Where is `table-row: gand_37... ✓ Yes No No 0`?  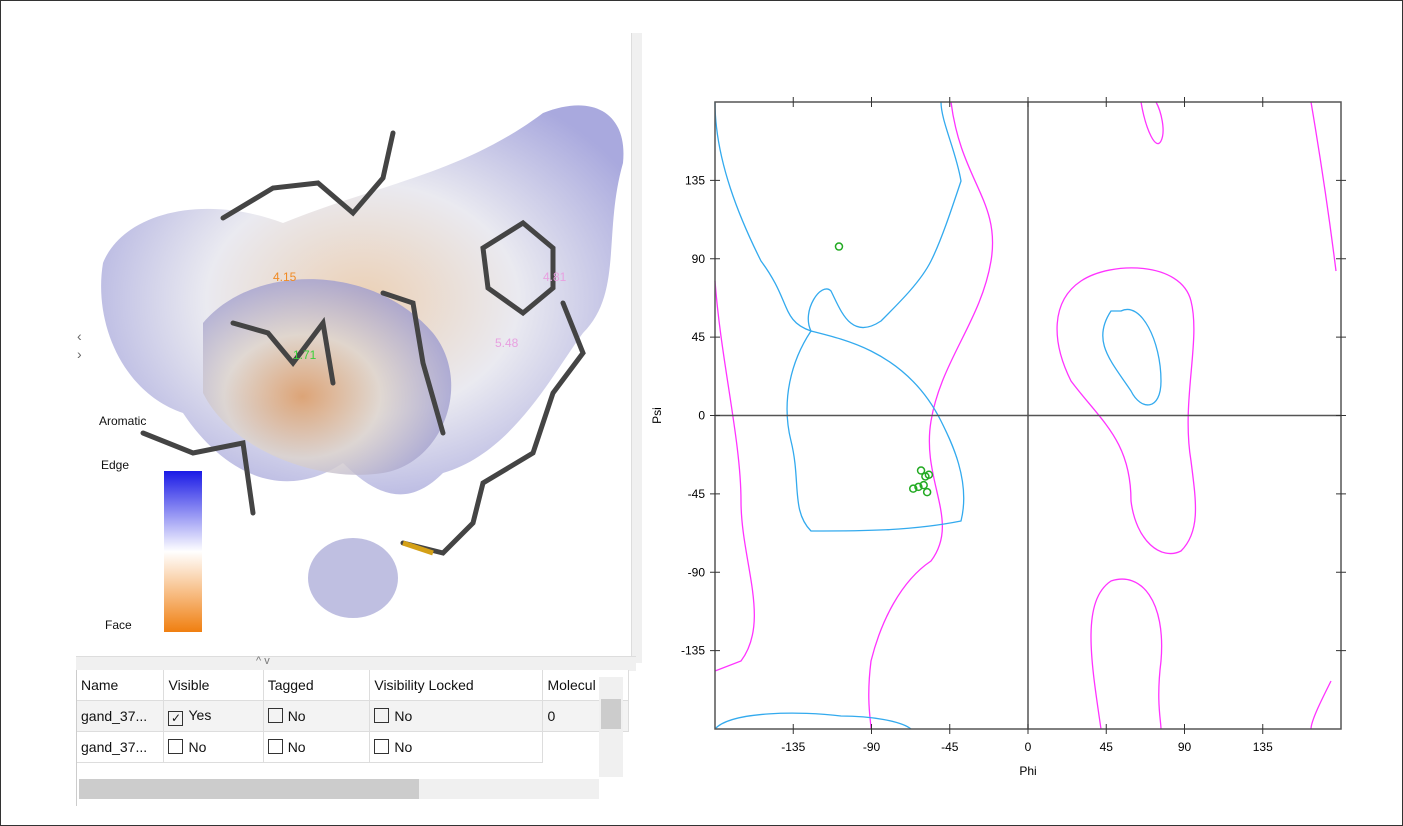 table-row: gand_37... ✓ Yes No No 0 is located at coordinates (353, 716).